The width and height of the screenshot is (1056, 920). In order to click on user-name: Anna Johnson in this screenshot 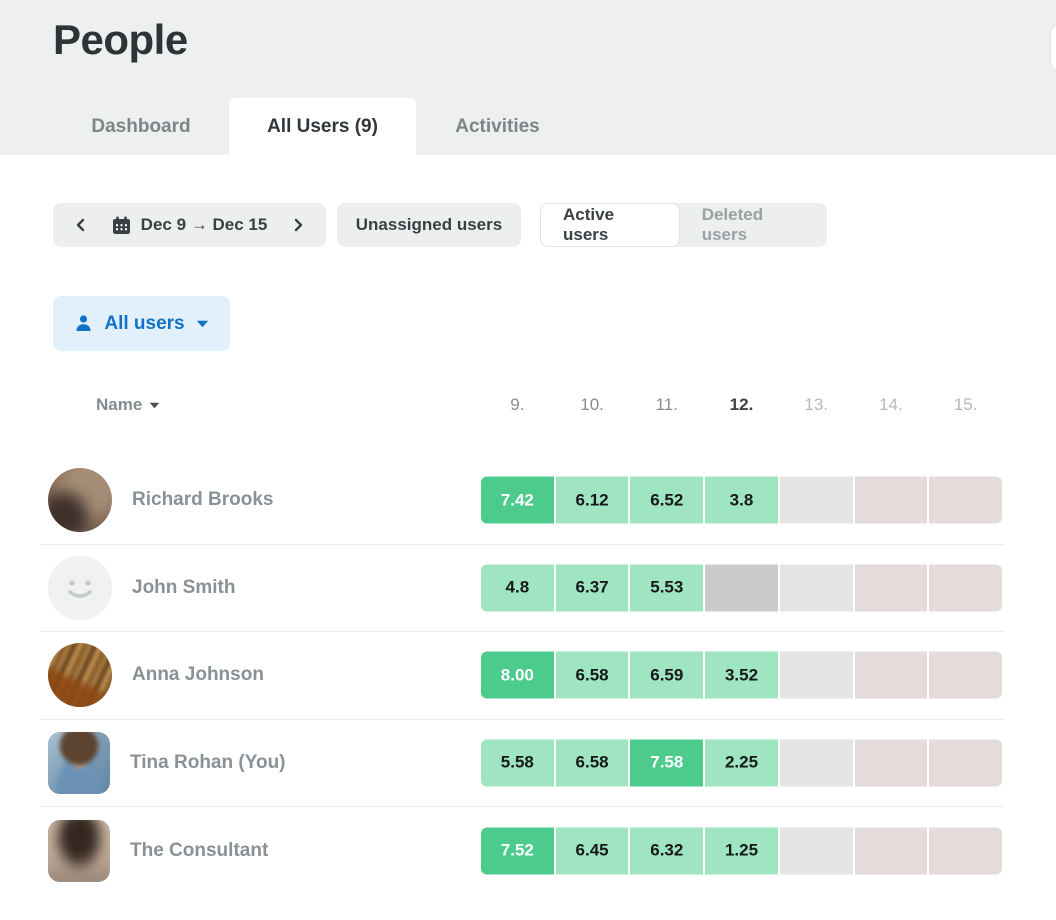, I will do `click(198, 675)`.